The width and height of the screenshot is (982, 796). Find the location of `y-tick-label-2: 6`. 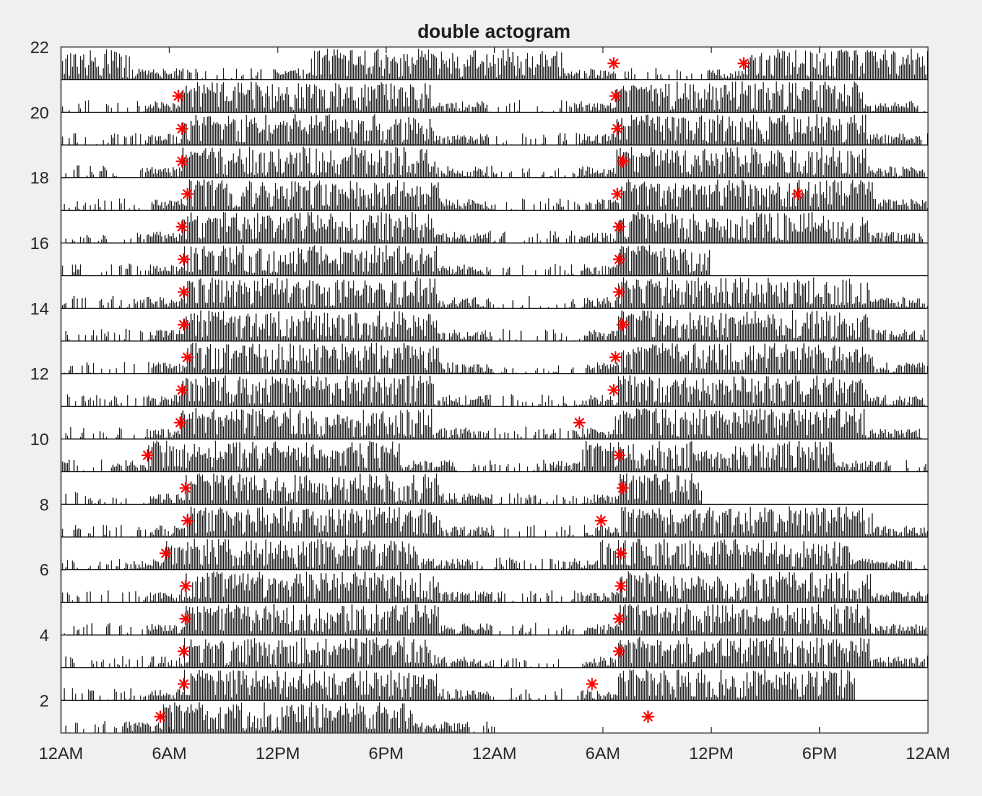

y-tick-label-2: 6 is located at coordinates (44, 570).